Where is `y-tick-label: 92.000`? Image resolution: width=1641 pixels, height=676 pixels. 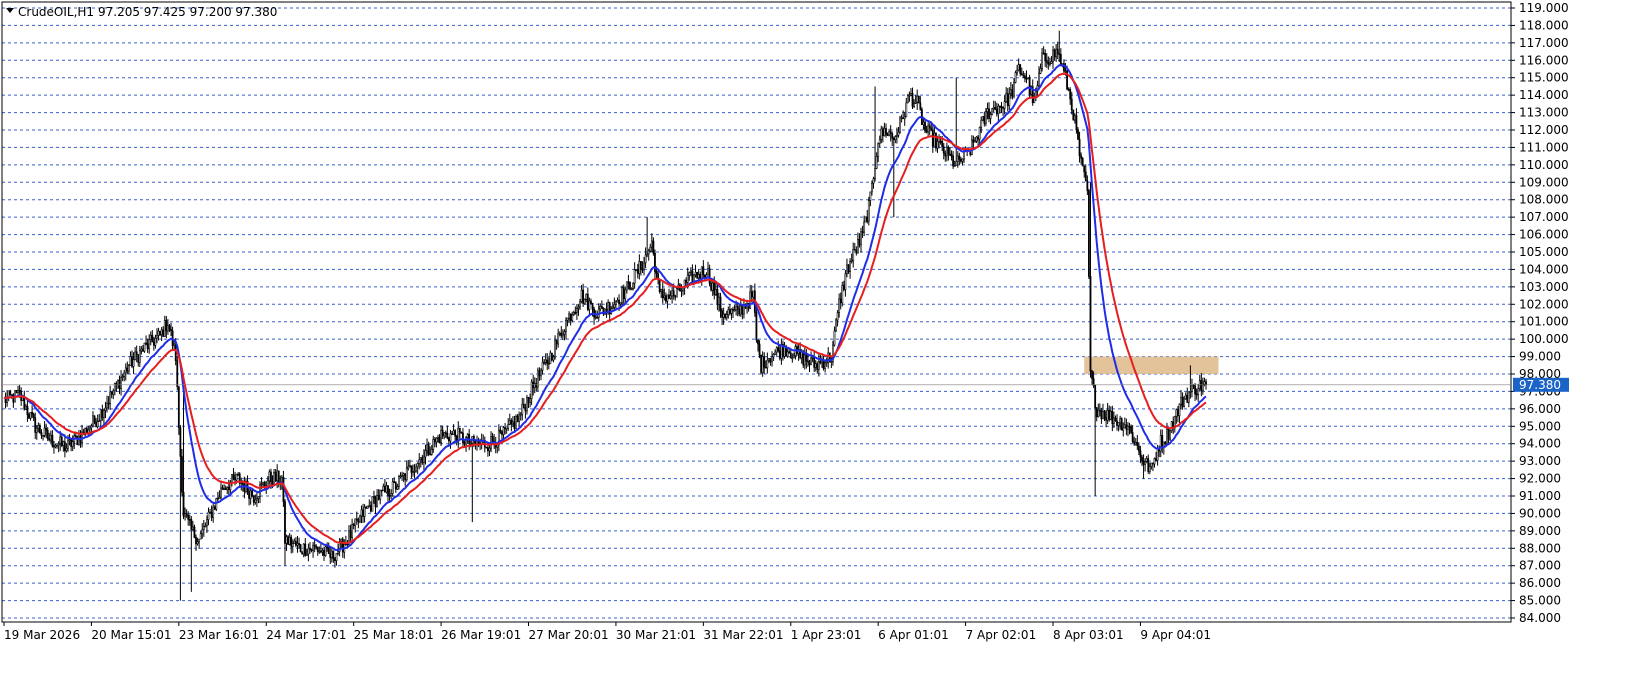
y-tick-label: 92.000 is located at coordinates (1540, 479).